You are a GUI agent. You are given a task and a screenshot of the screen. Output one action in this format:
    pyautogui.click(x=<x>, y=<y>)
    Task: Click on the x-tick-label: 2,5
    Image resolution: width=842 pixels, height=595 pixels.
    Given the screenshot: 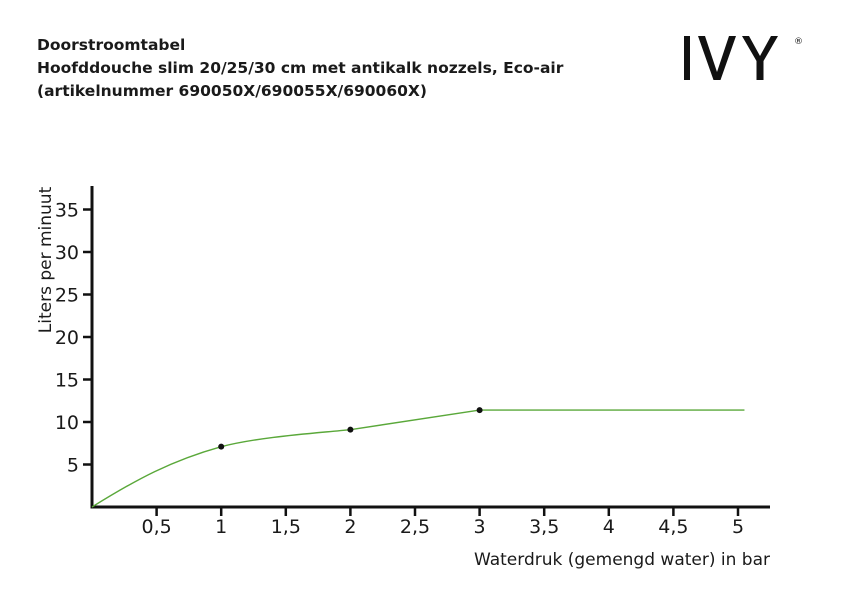 What is the action you would take?
    pyautogui.click(x=415, y=527)
    